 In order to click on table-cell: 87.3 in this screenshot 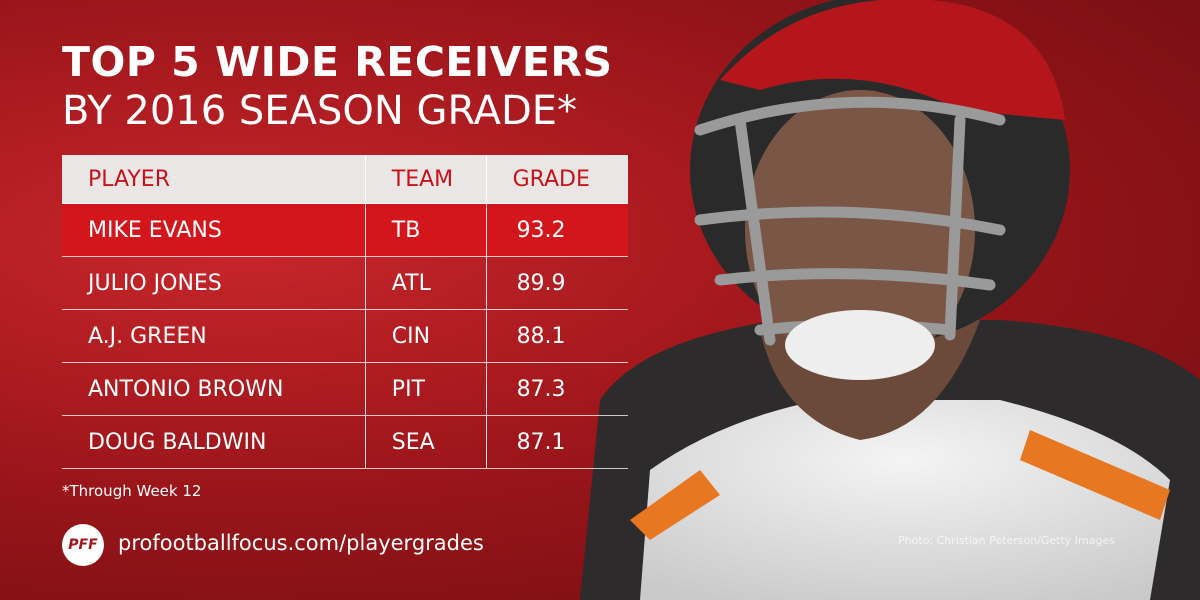, I will do `click(556, 389)`.